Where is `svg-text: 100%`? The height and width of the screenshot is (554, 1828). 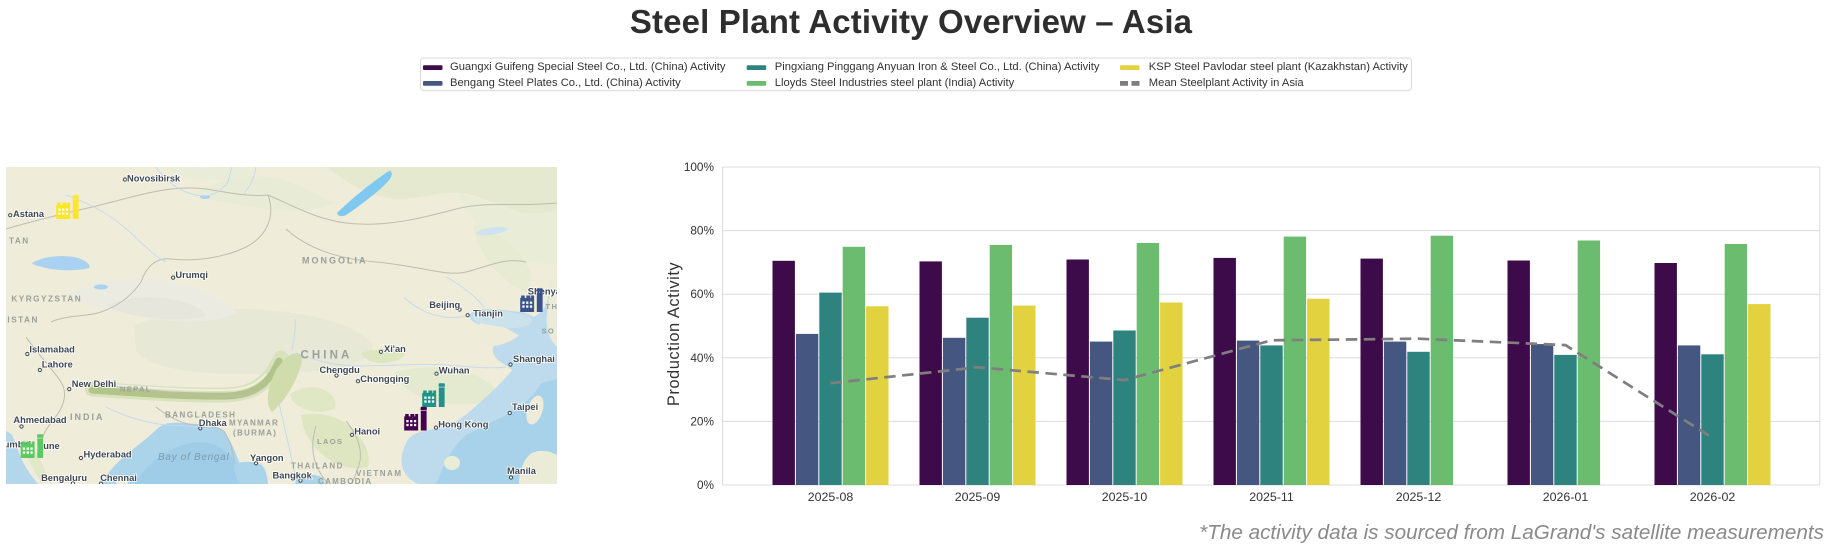 svg-text: 100% is located at coordinates (699, 167).